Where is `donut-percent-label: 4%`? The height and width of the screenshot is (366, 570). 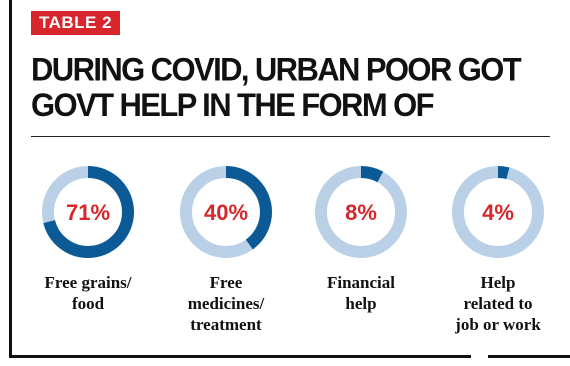 donut-percent-label: 4% is located at coordinates (498, 212).